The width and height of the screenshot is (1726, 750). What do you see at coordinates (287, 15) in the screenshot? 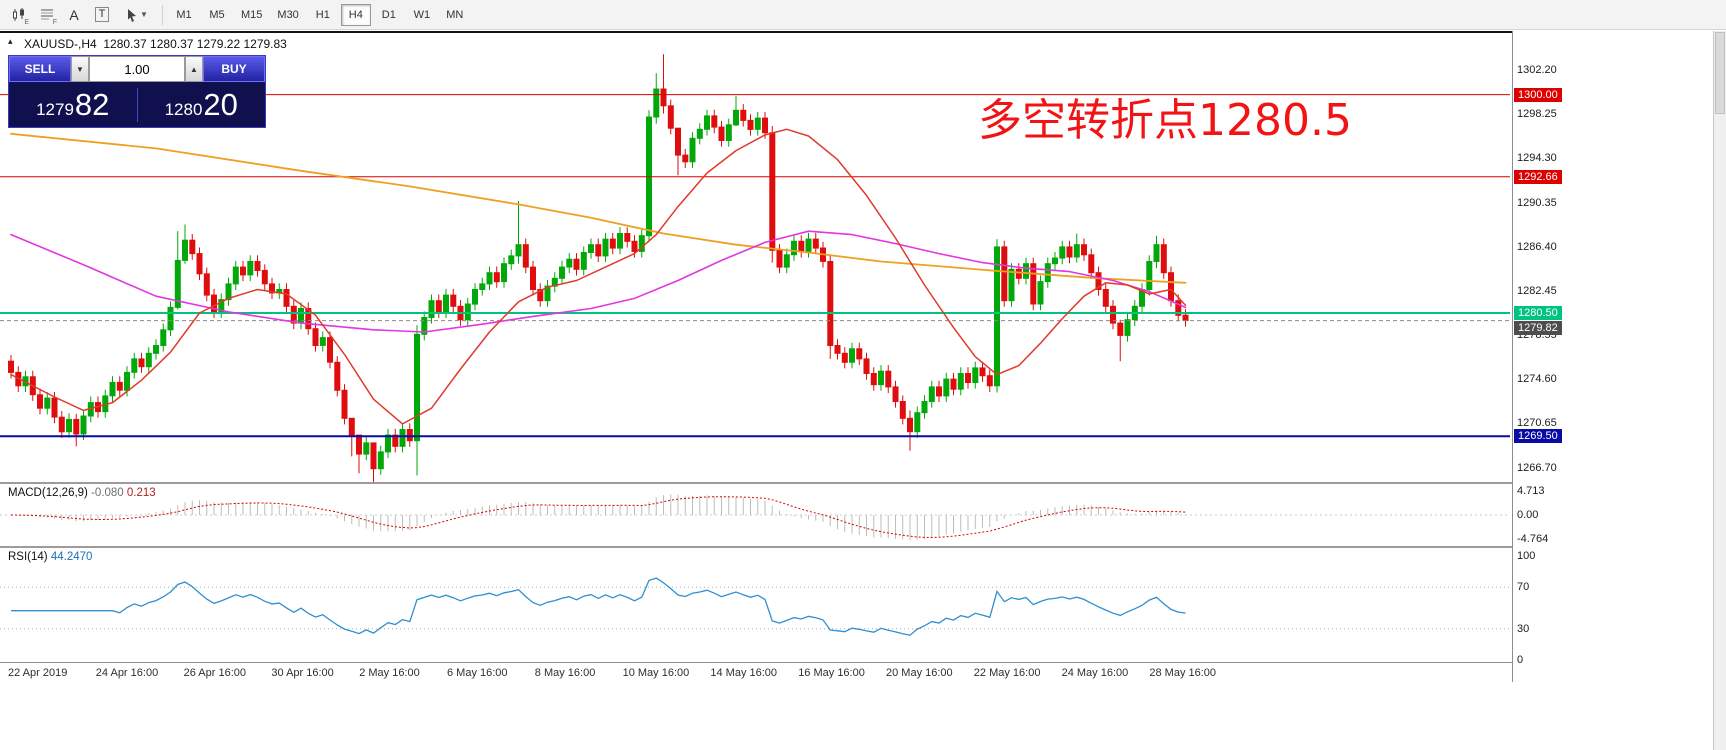
I see `timeframe-m30: M30` at bounding box center [287, 15].